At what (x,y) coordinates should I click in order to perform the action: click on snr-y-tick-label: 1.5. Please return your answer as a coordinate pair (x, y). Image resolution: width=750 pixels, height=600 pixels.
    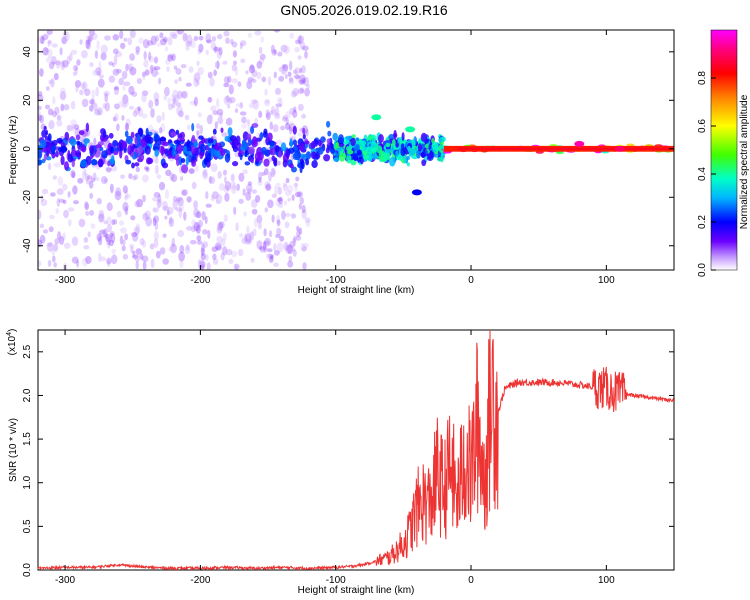
    Looking at the image, I should click on (27, 439).